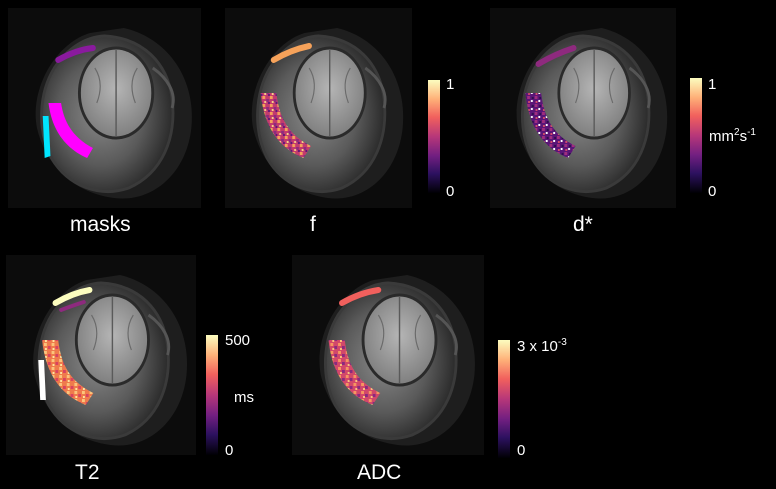 This screenshot has width=776, height=489. What do you see at coordinates (450, 191) in the screenshot?
I see `f-colorbar-min: 0` at bounding box center [450, 191].